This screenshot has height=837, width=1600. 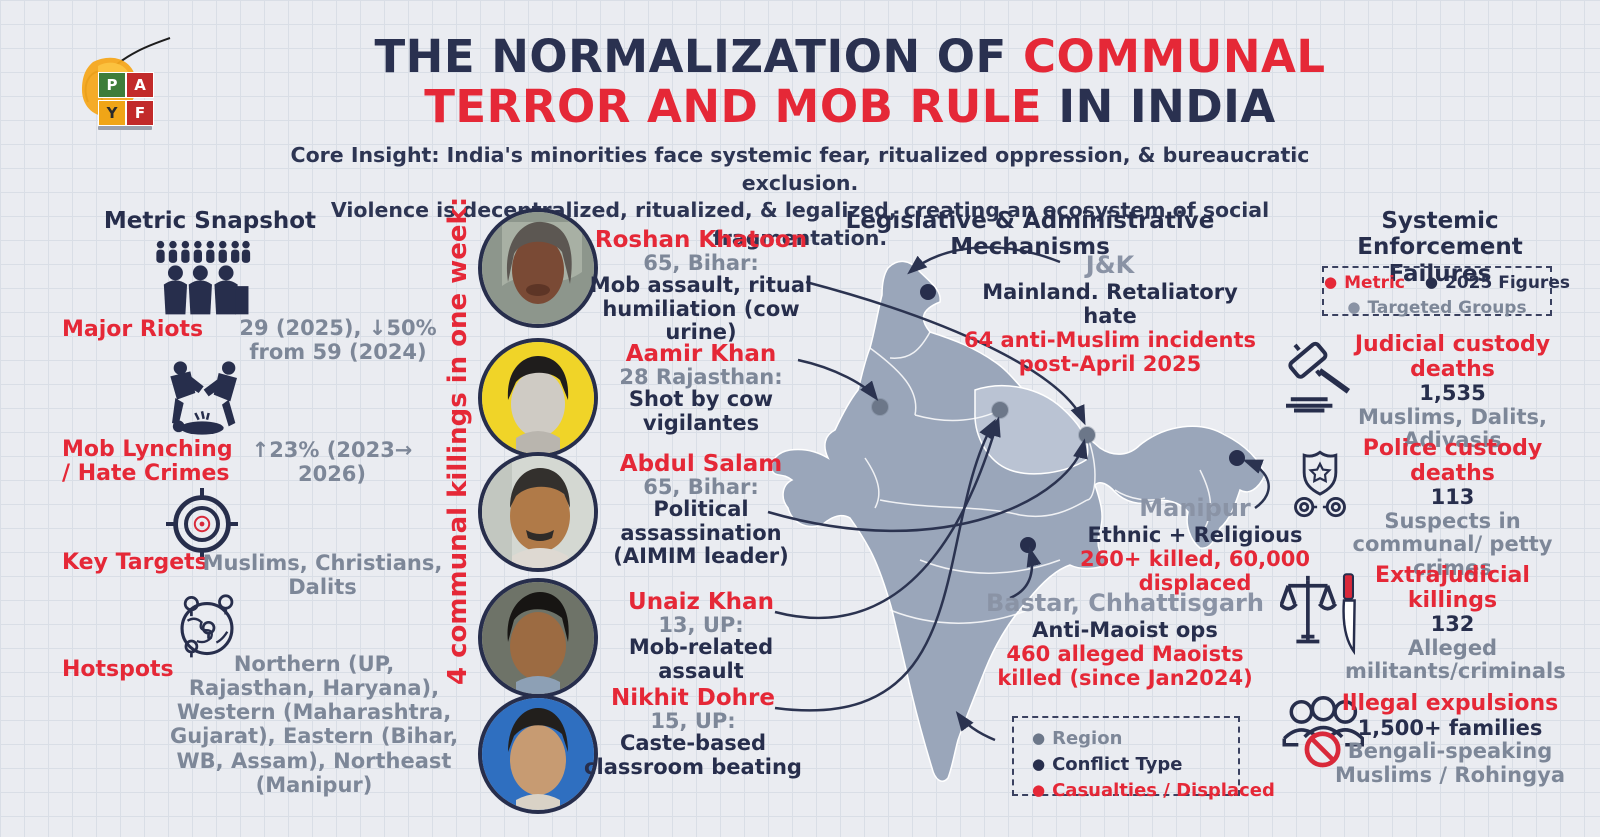 What do you see at coordinates (1107, 765) in the screenshot?
I see `legend-conflict-row: ● Conflict Type` at bounding box center [1107, 765].